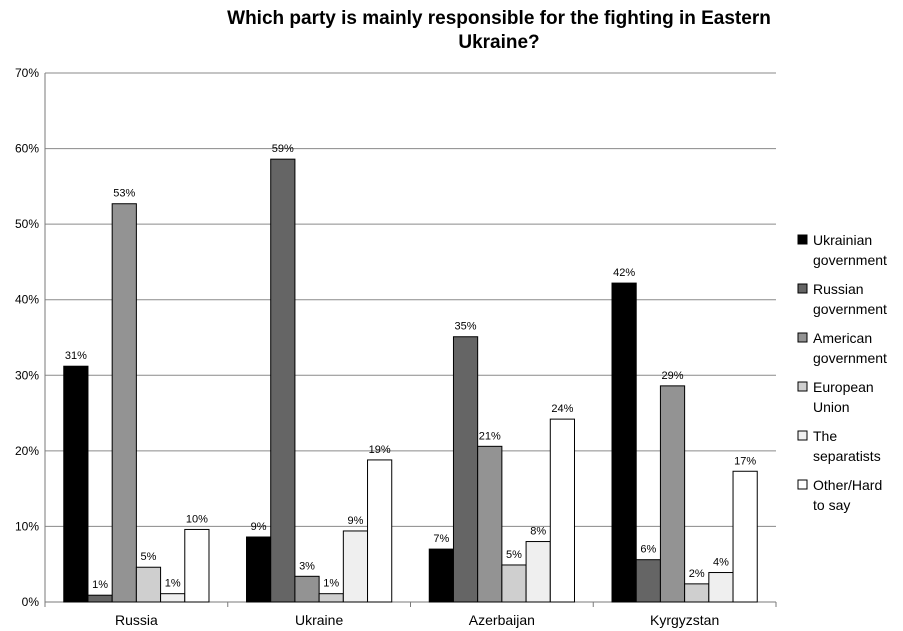 Image resolution: width=903 pixels, height=631 pixels. What do you see at coordinates (76, 356) in the screenshot?
I see `data-label: 31%` at bounding box center [76, 356].